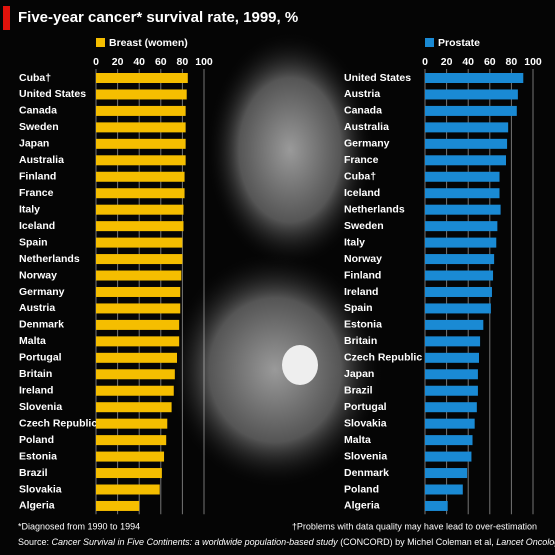 This screenshot has height=555, width=555. I want to click on source-part: (CONCORD) by Michel Coleman et al,, so click(417, 542).